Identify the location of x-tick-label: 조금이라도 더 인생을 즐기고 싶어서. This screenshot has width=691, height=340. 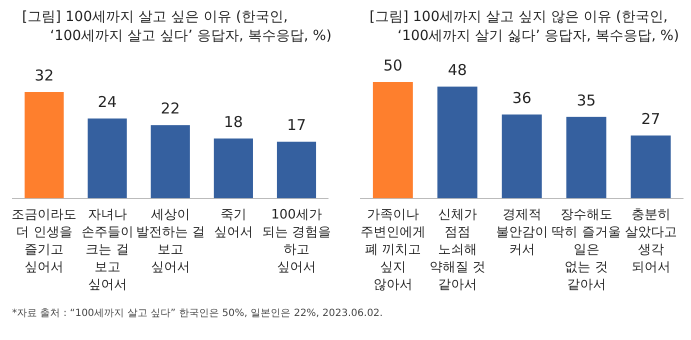
(44, 241).